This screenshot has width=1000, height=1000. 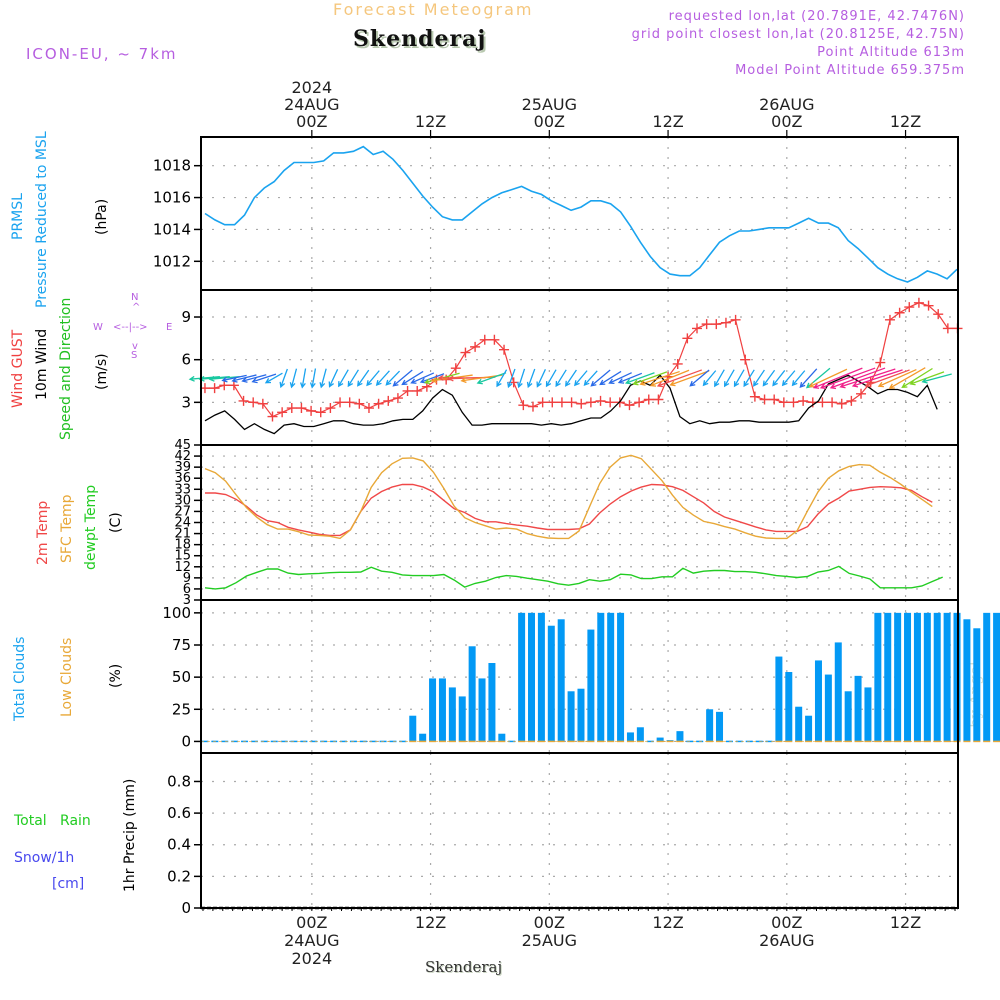 I want to click on y-tick-label: 25, so click(x=181, y=709).